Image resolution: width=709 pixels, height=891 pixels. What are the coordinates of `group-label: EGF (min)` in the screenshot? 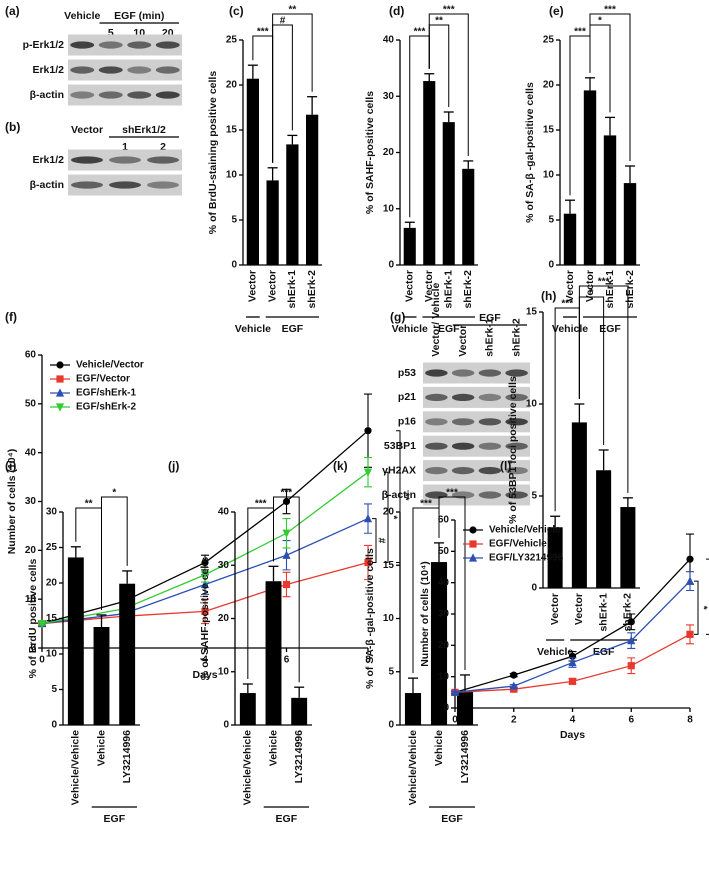 It's located at (139, 16).